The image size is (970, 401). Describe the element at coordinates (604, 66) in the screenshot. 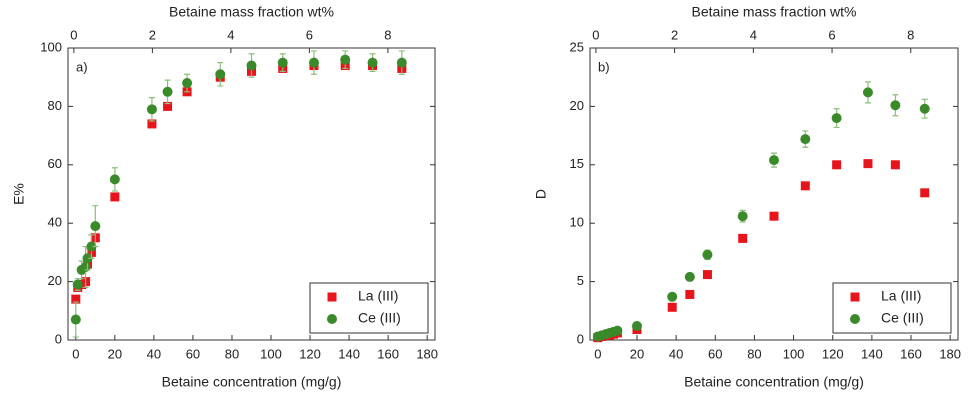

I see `panel-label: b)` at that location.